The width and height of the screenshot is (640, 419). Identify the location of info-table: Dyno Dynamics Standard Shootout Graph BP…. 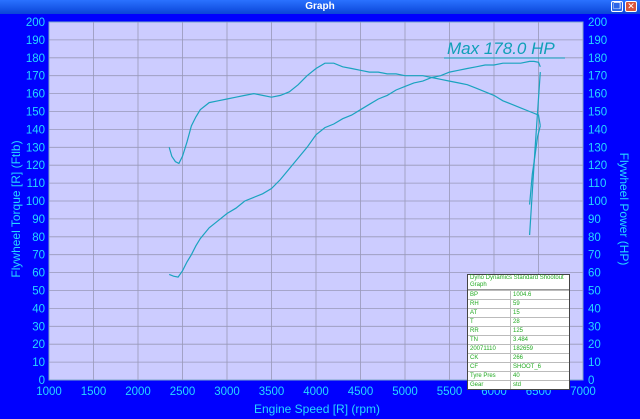
(518, 332).